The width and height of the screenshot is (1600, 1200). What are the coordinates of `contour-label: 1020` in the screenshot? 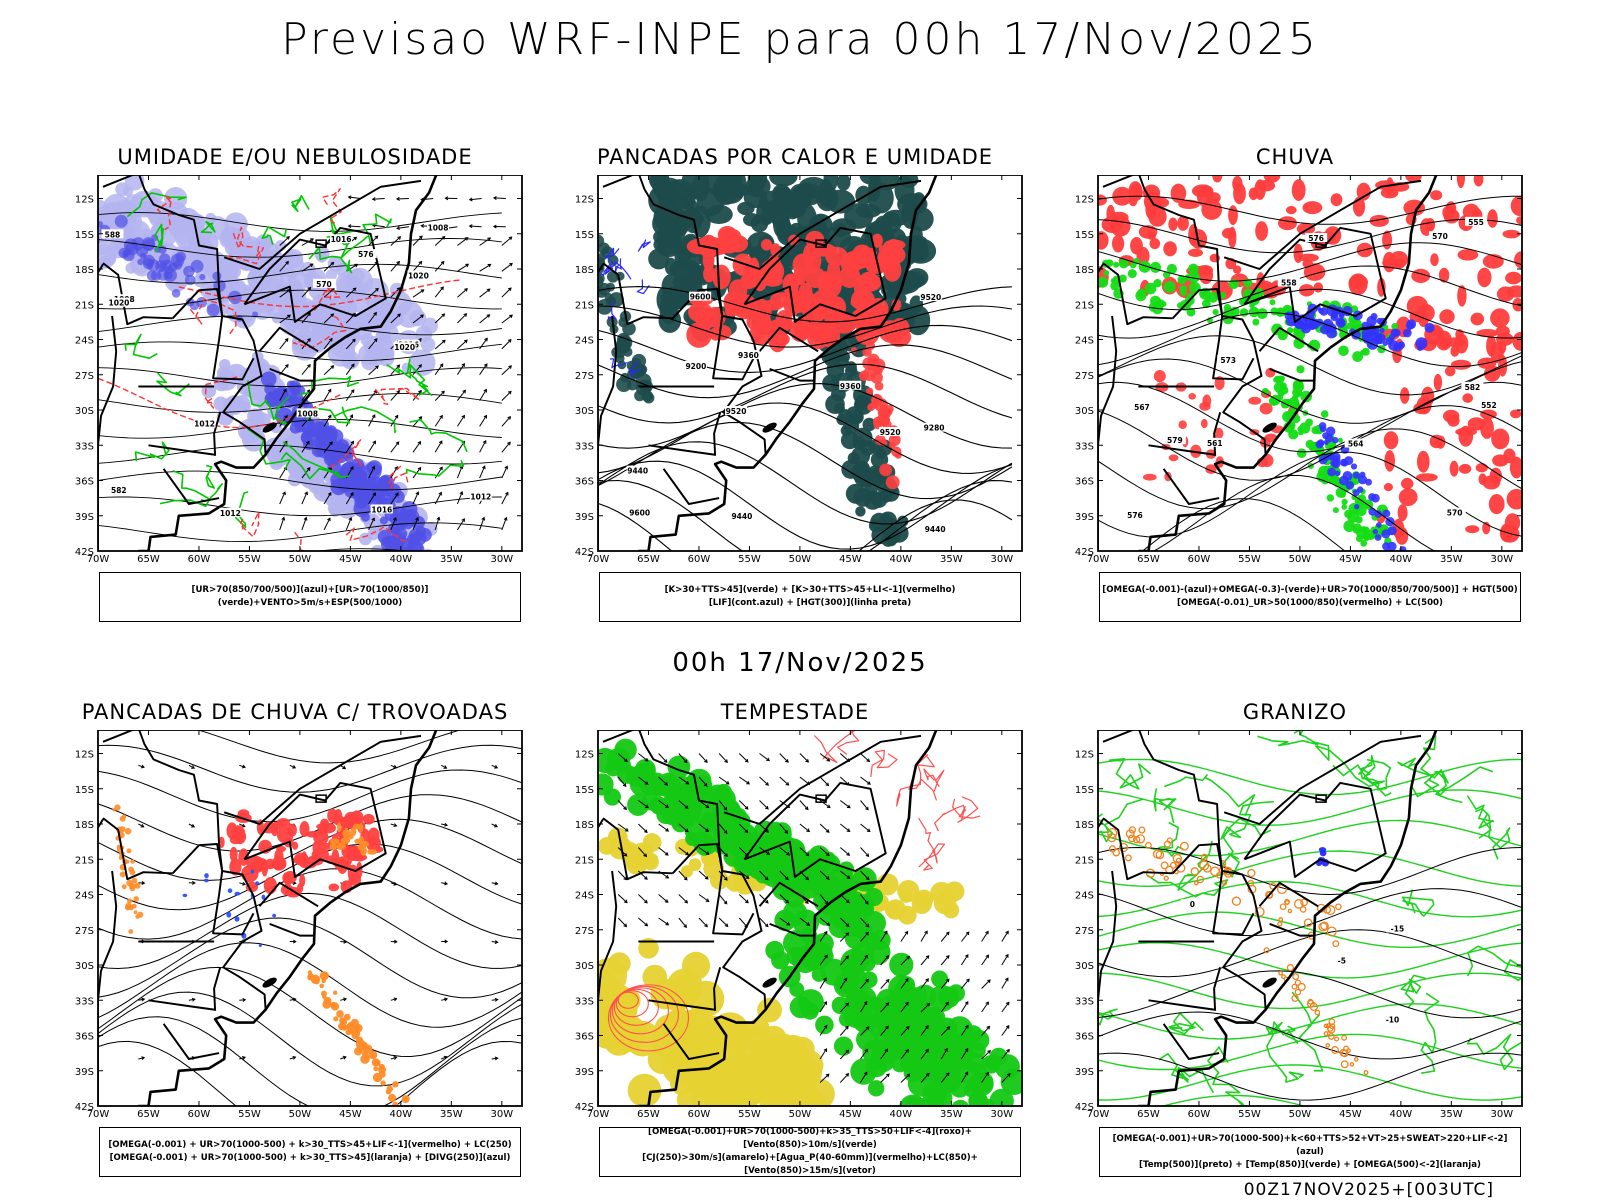 It's located at (404, 347).